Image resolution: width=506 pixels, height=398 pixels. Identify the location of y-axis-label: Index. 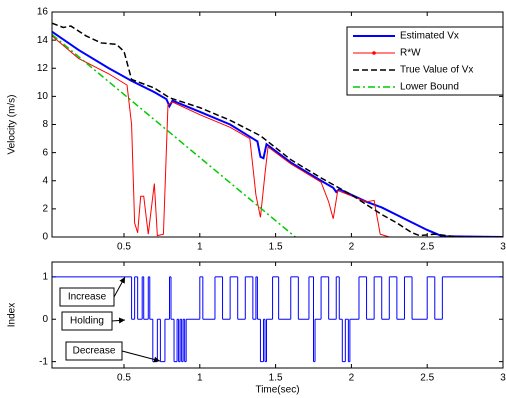
(12, 315).